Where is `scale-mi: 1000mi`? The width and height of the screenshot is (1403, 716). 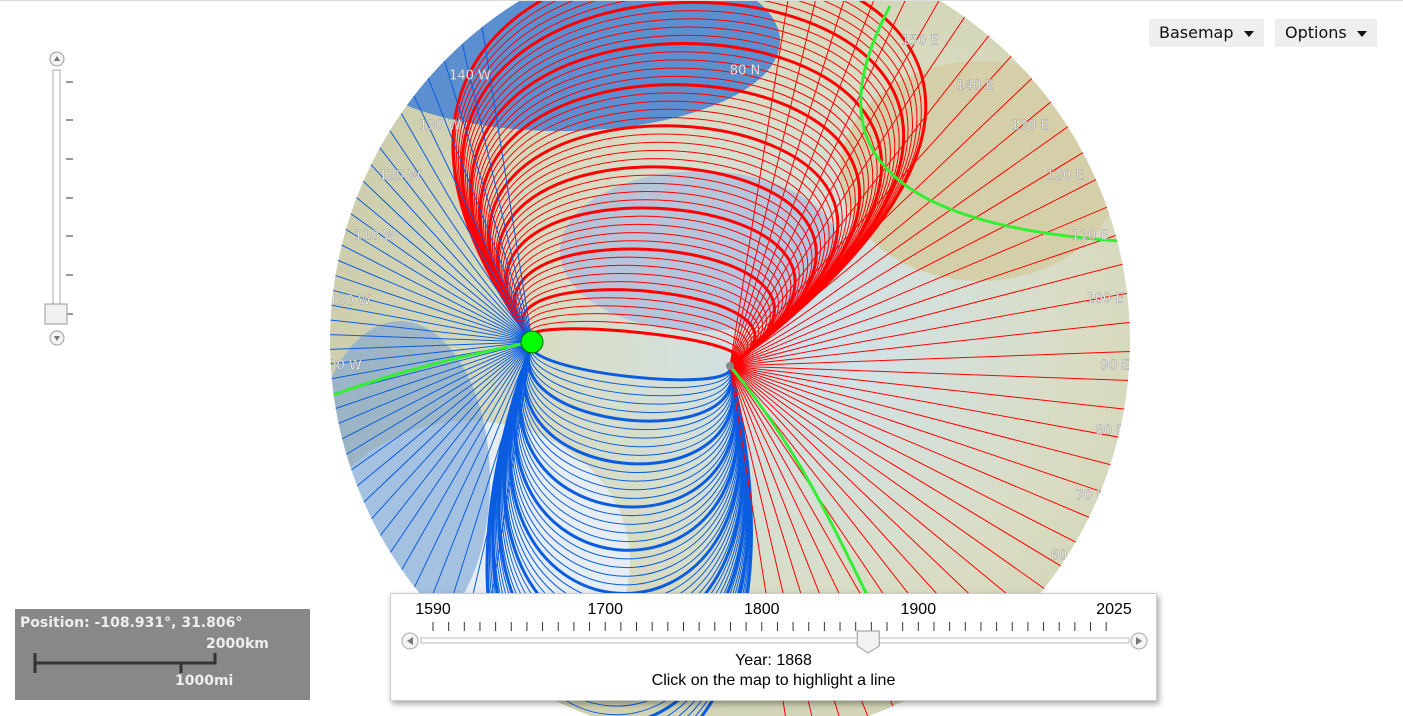
scale-mi: 1000mi is located at coordinates (204, 681).